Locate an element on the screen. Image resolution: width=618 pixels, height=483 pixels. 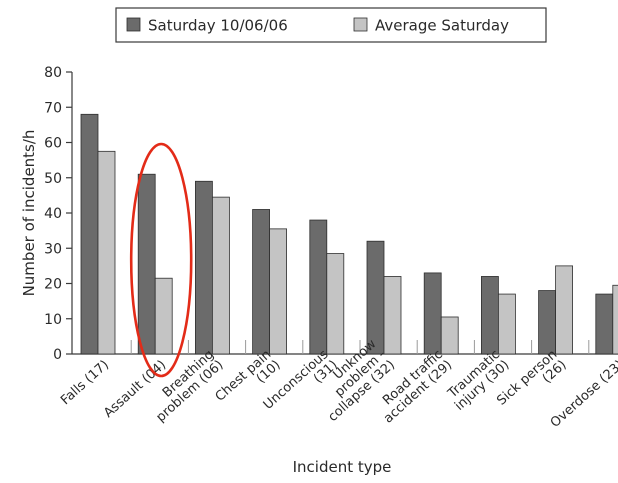
y-axis-title: Number of incidents/h is located at coordinates (29, 213).